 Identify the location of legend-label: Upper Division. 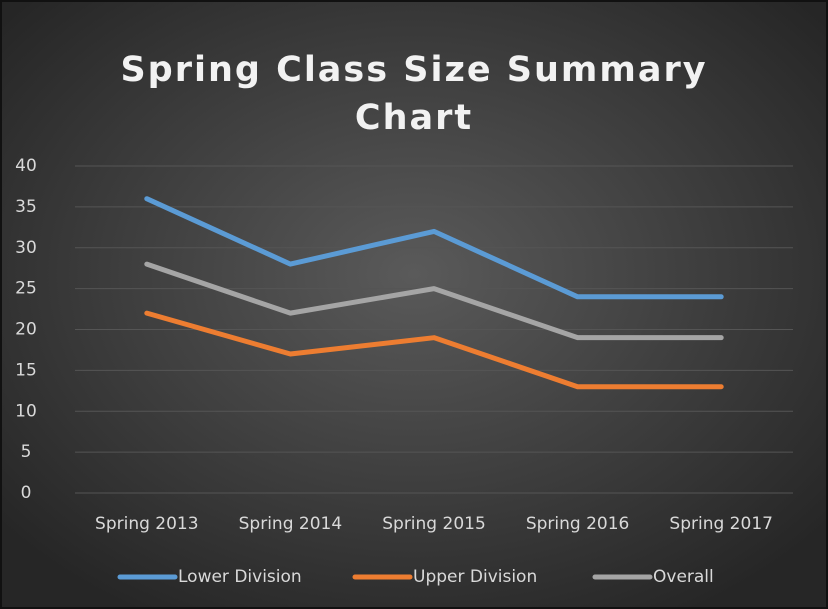
(475, 577).